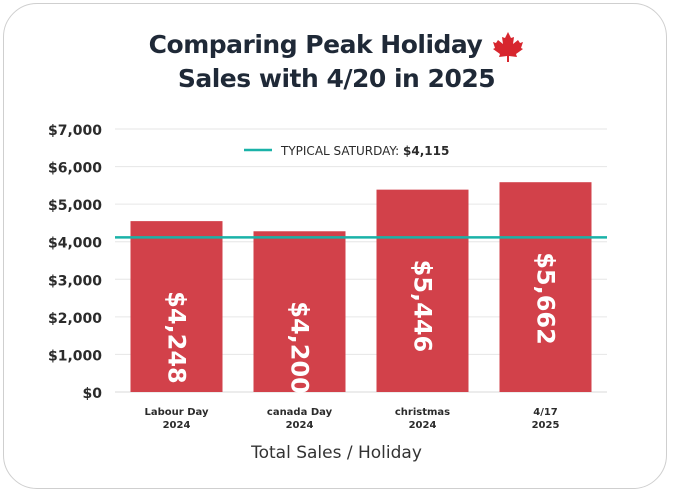 The width and height of the screenshot is (673, 494). What do you see at coordinates (336, 453) in the screenshot?
I see `x-axis-label: Total Sales / Holiday` at bounding box center [336, 453].